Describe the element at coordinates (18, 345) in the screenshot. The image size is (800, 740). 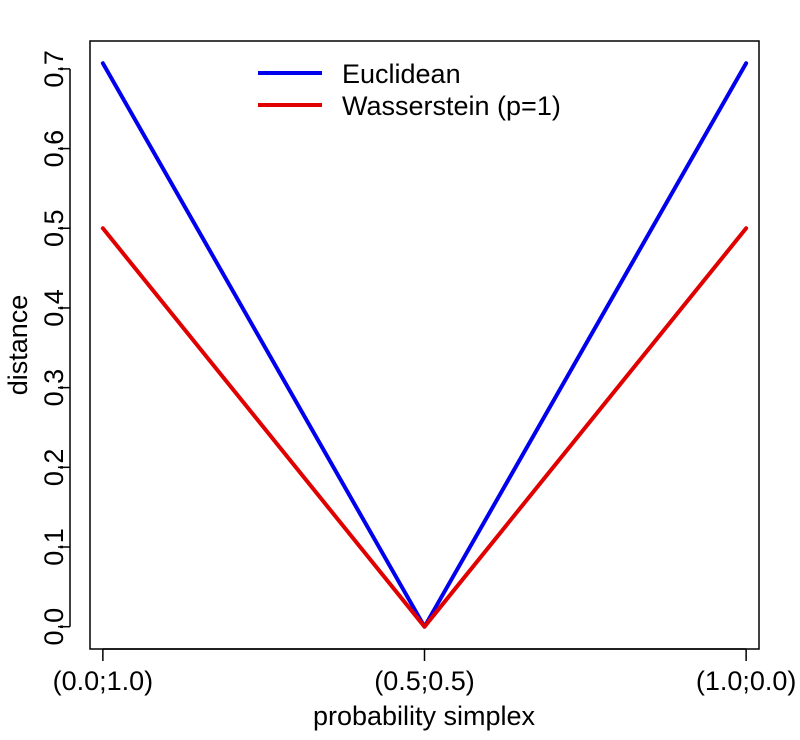
I see `y-axis-title: distance` at that location.